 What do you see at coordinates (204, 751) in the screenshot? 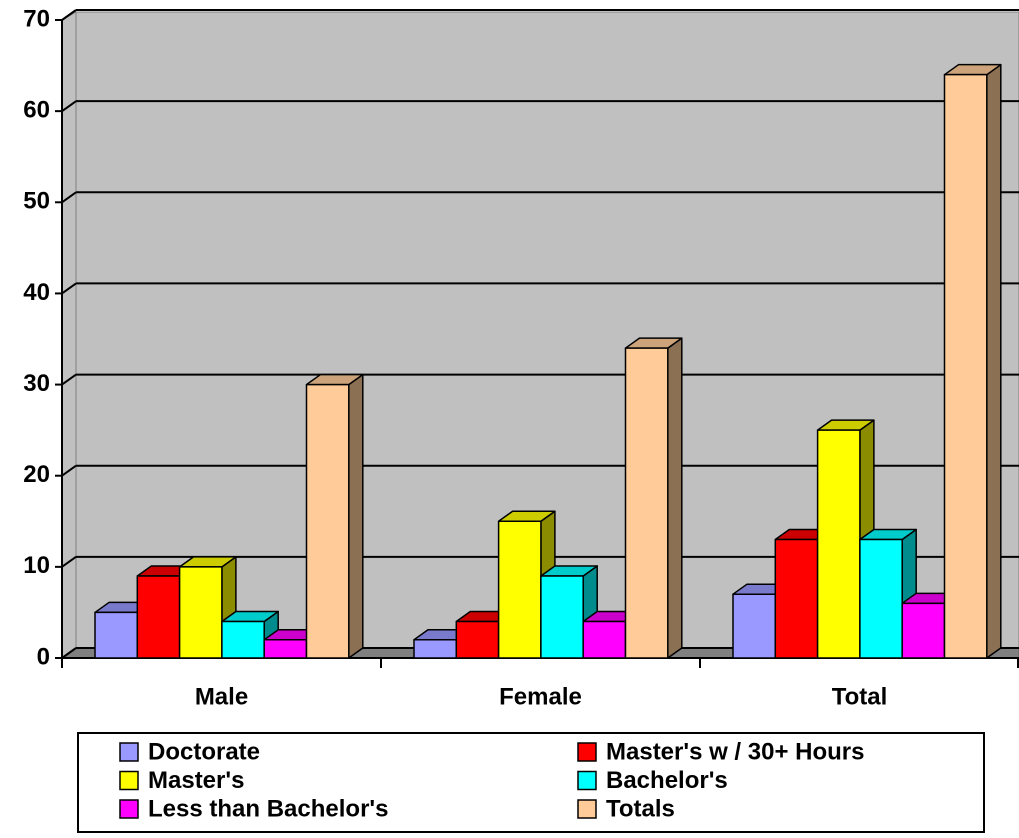
I see `legend-label: Doctorate` at bounding box center [204, 751].